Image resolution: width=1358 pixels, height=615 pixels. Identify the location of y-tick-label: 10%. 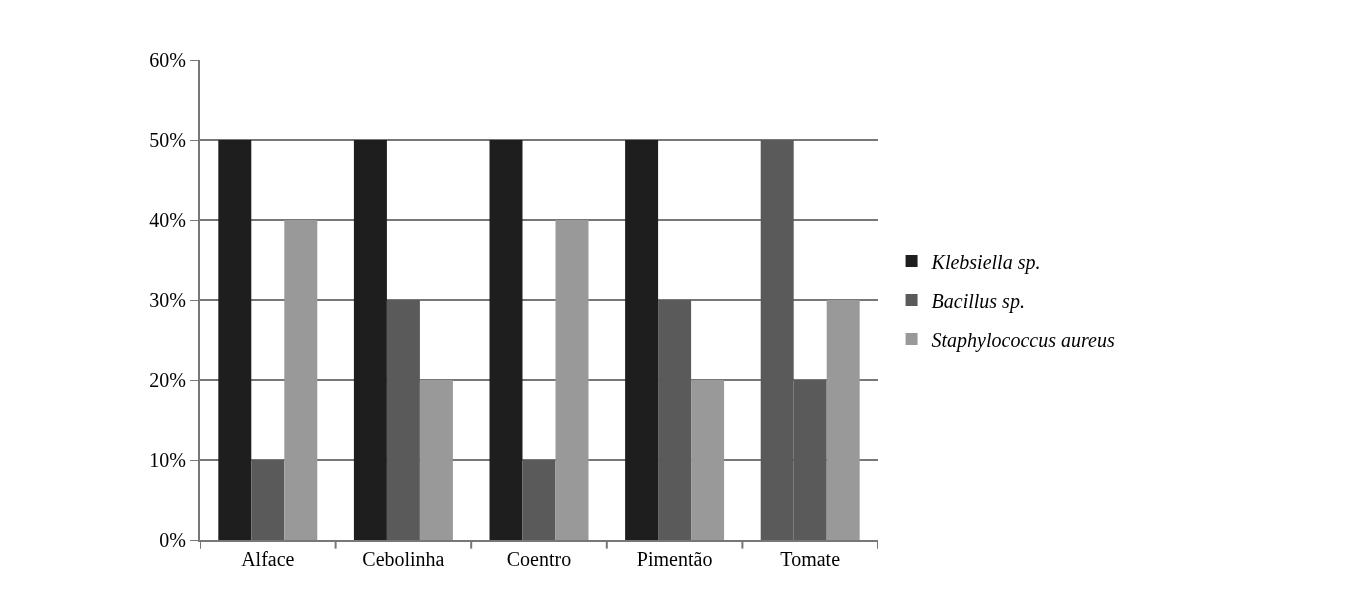
(167, 460).